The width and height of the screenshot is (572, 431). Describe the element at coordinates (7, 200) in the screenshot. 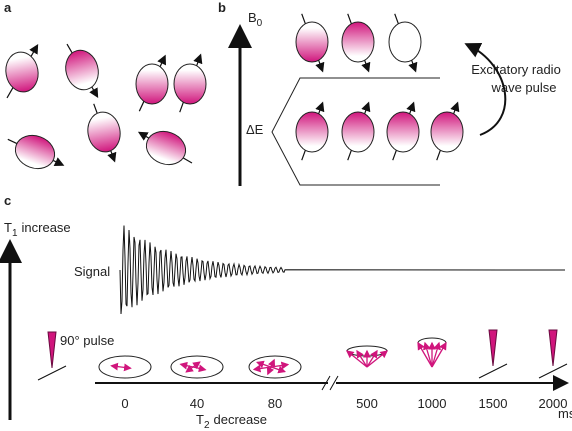

I see `panel-label: c` at that location.